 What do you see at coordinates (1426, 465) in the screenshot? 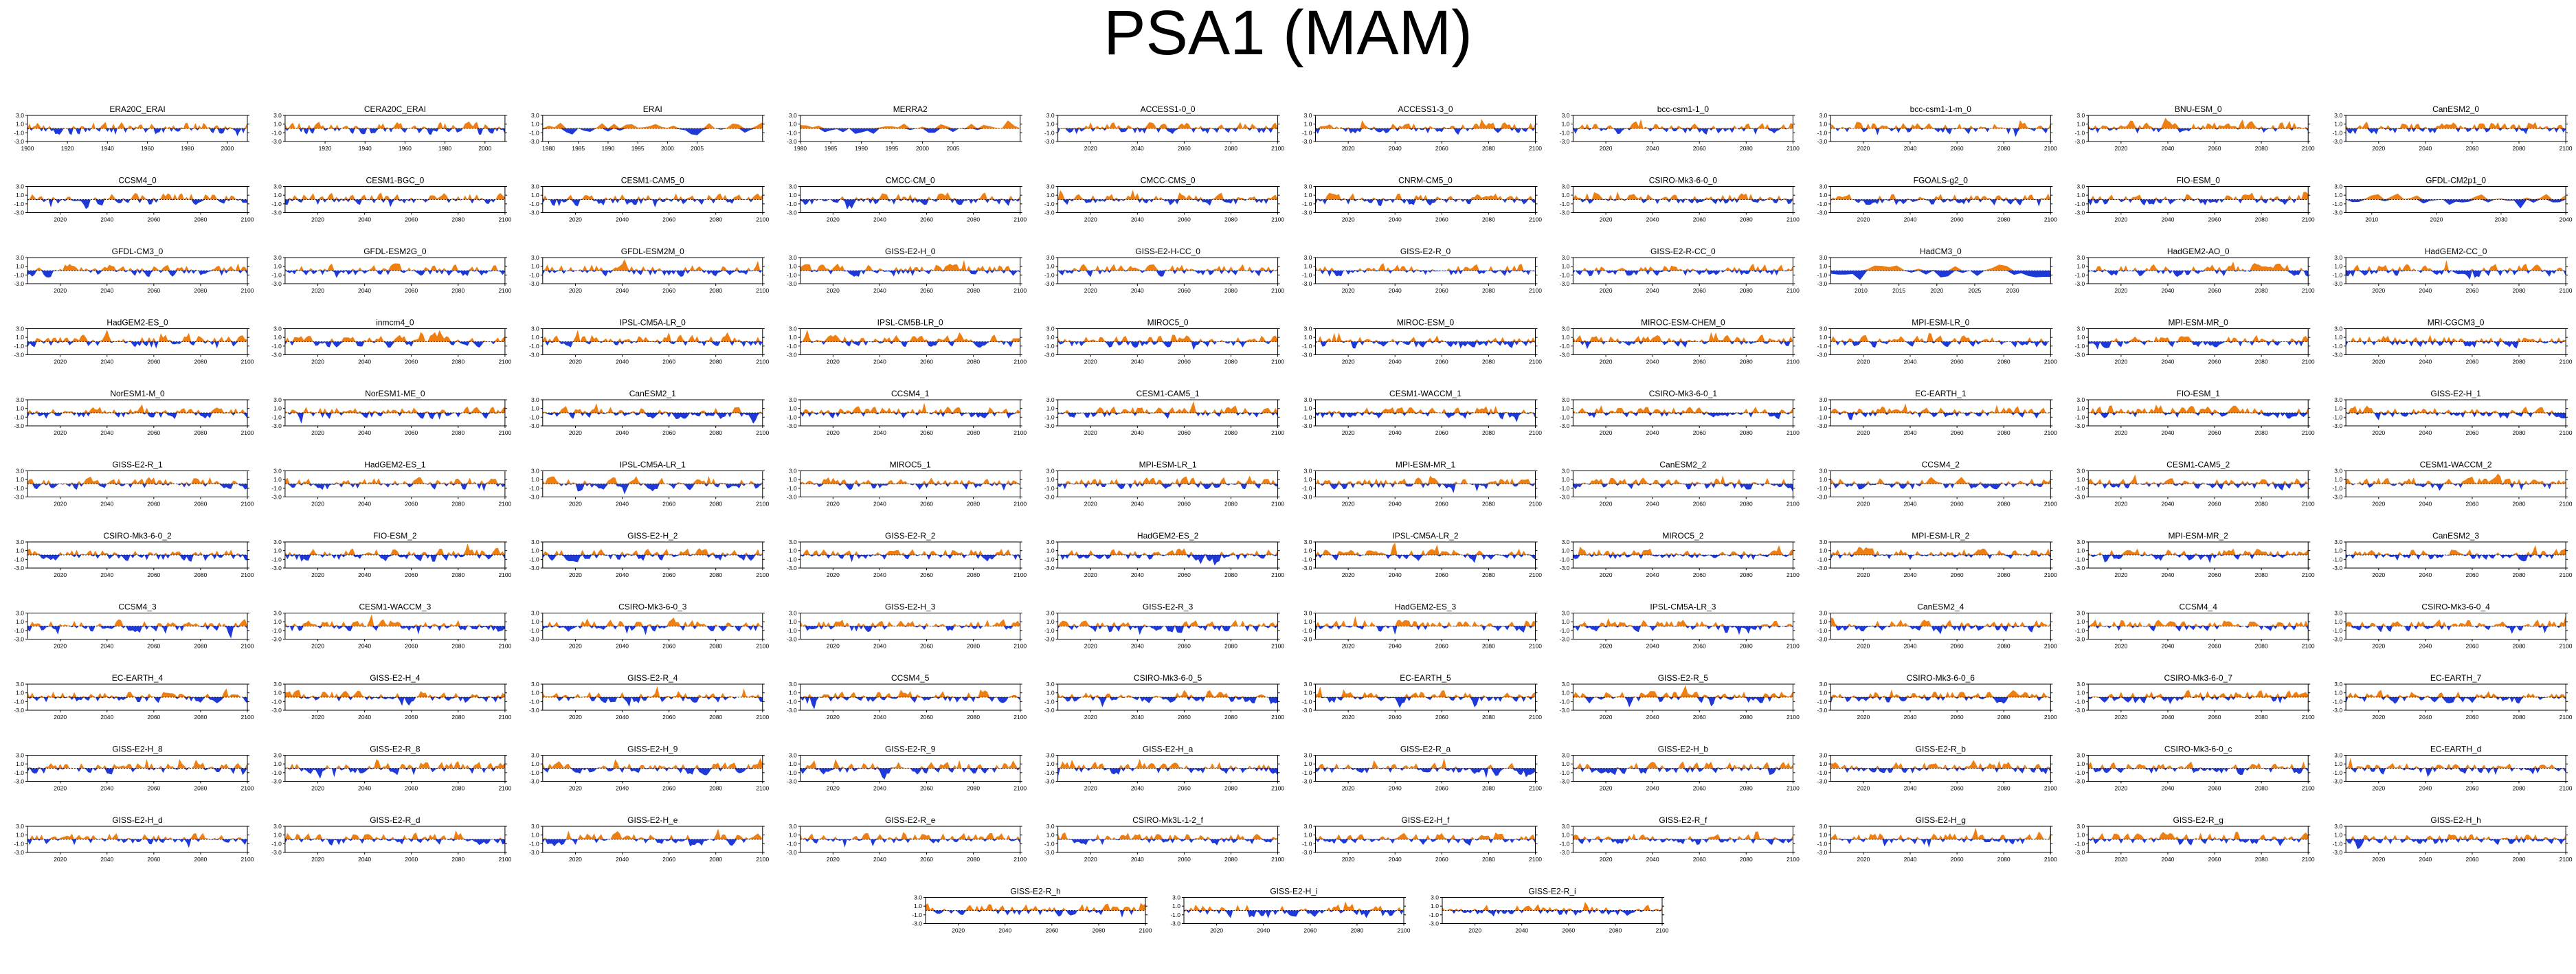
I see `panel-title: MPI-ESM-MR_1` at bounding box center [1426, 465].